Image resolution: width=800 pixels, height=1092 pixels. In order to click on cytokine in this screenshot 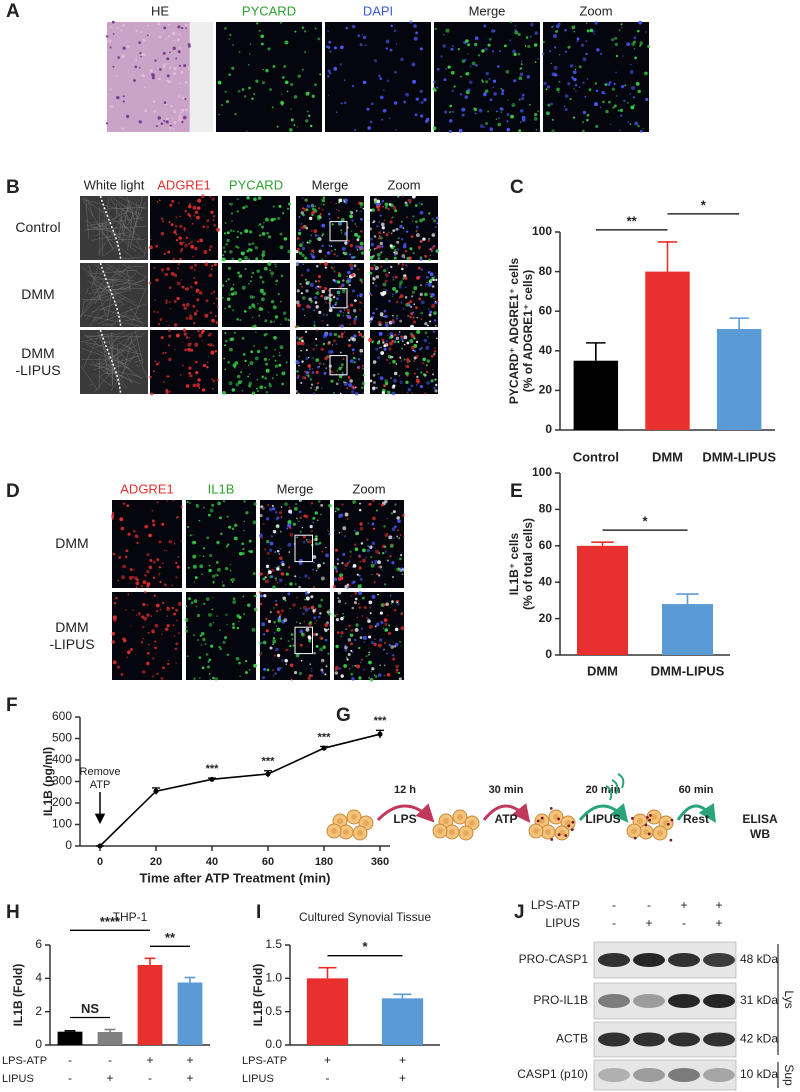, I will do `click(559, 819)`.